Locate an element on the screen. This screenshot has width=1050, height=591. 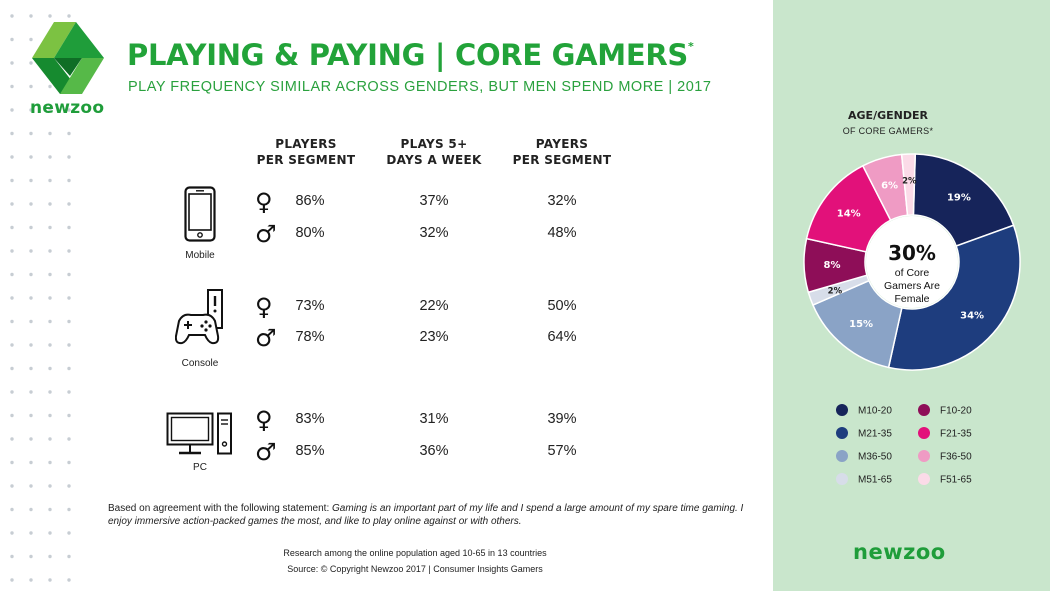
legend-item-m36-50: M36-50 is located at coordinates (864, 456).